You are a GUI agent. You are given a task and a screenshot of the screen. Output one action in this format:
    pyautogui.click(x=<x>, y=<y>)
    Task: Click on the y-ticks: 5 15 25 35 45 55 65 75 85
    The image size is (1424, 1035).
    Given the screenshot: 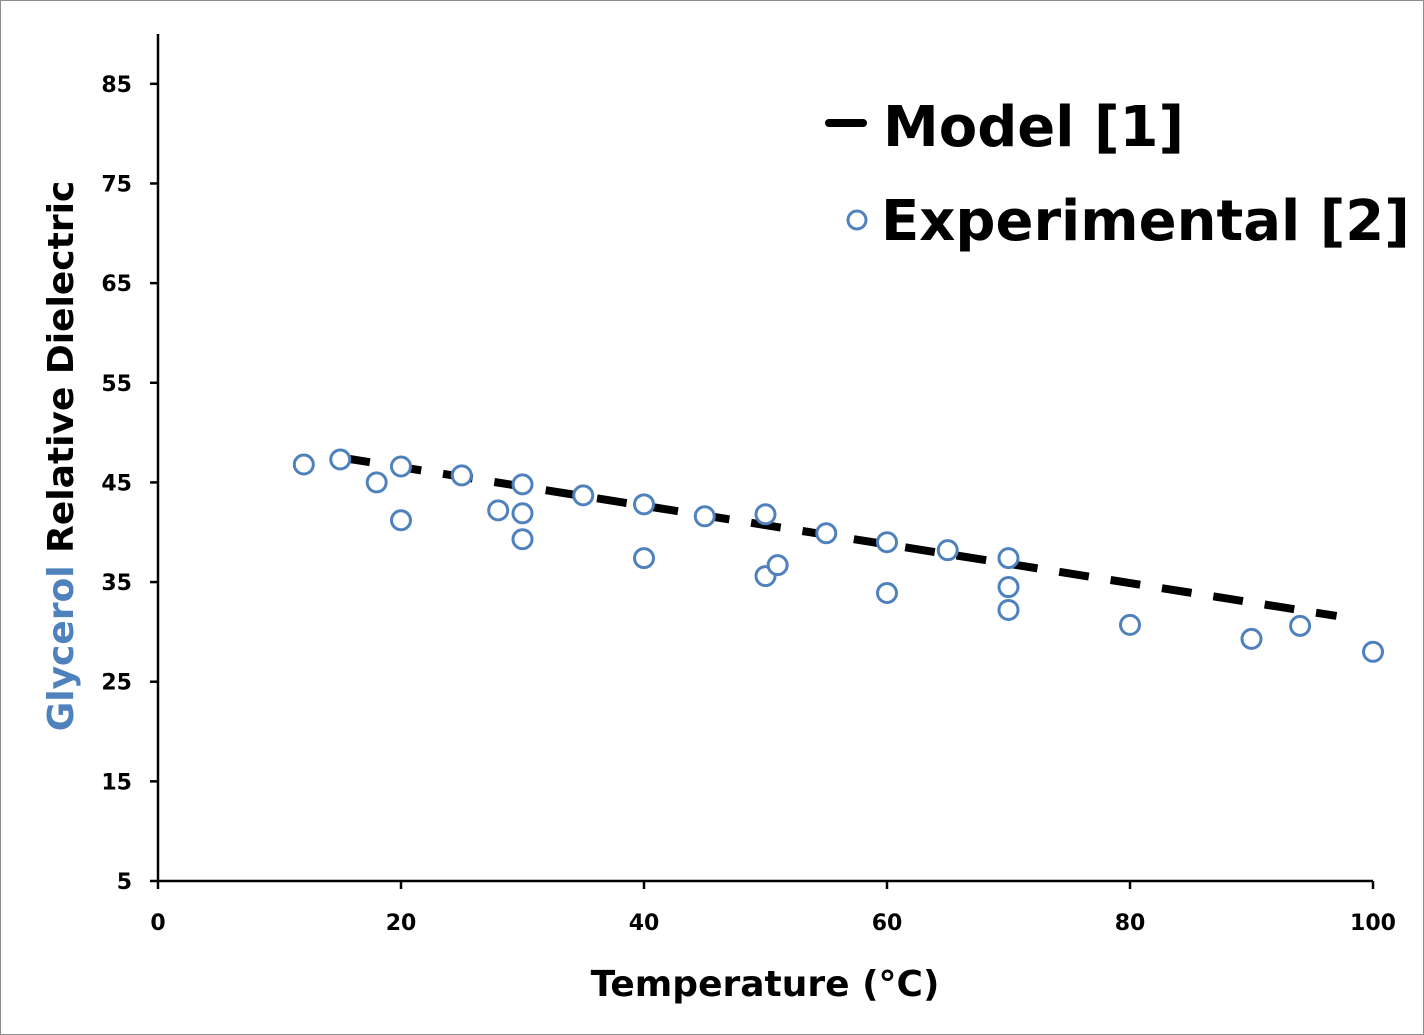 What is the action you would take?
    pyautogui.click(x=129, y=484)
    